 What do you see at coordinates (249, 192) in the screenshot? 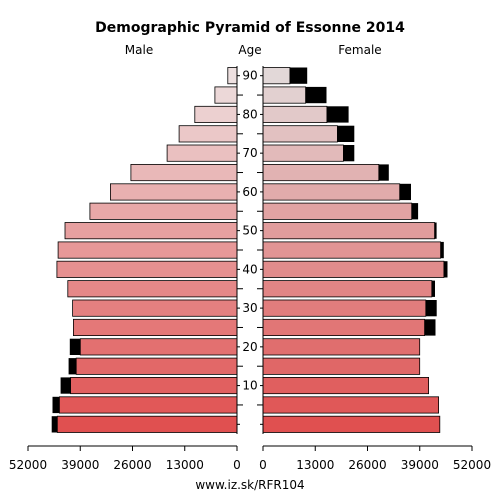
I see `age-tick-label-60: 60` at bounding box center [249, 192].